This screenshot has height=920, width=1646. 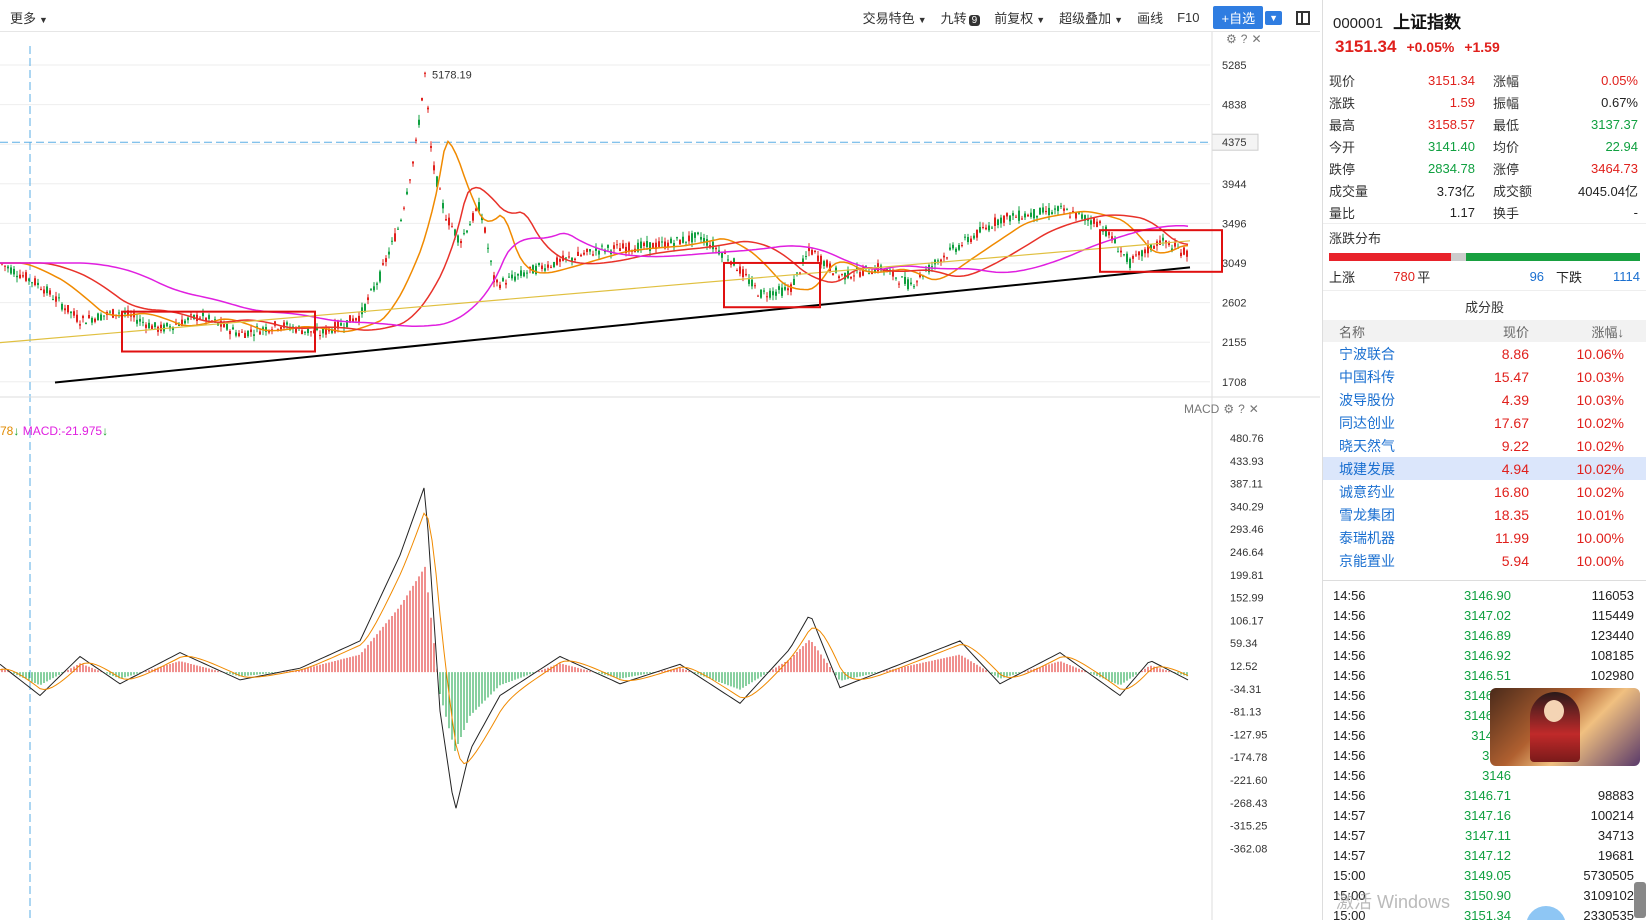 What do you see at coordinates (1349, 913) in the screenshot?
I see `tick-time: 15:00` at bounding box center [1349, 913].